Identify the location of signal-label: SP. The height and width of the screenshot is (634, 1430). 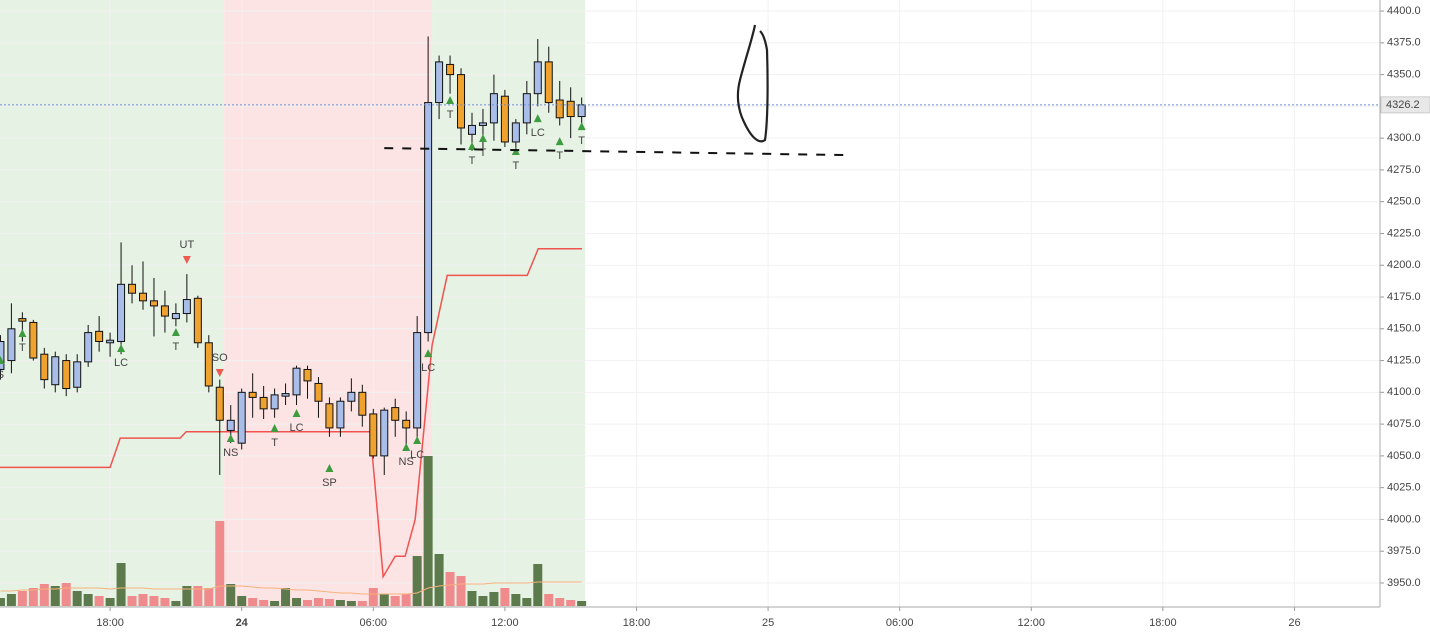
(329, 483).